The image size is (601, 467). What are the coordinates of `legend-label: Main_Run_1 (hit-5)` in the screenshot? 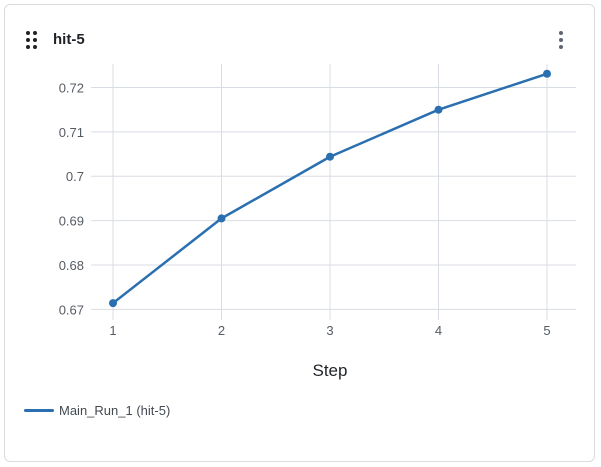 It's located at (115, 410).